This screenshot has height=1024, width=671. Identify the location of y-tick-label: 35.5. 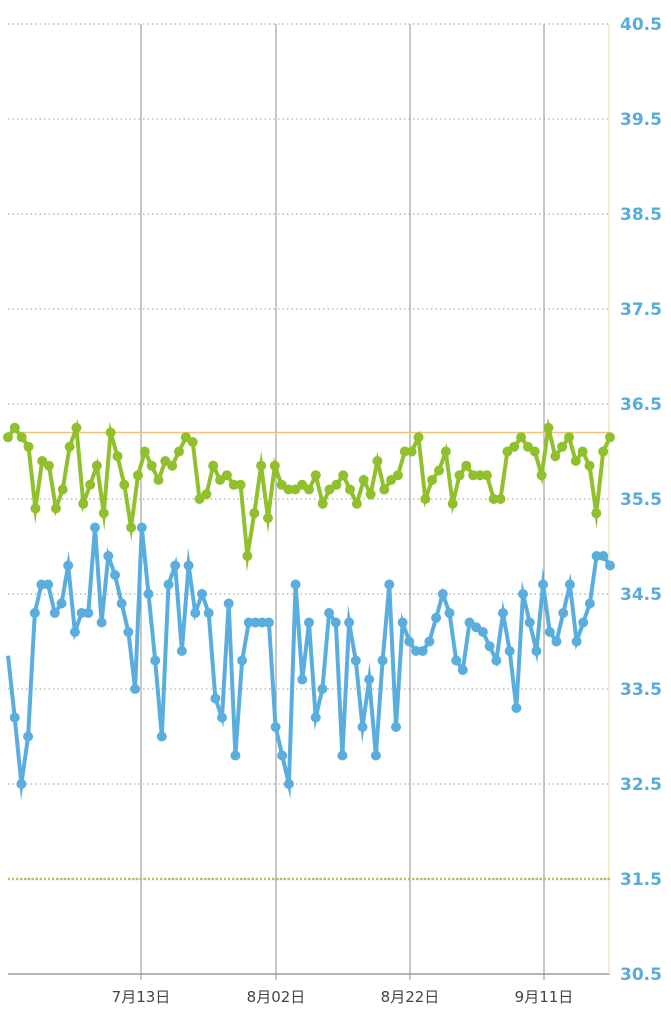
(641, 500).